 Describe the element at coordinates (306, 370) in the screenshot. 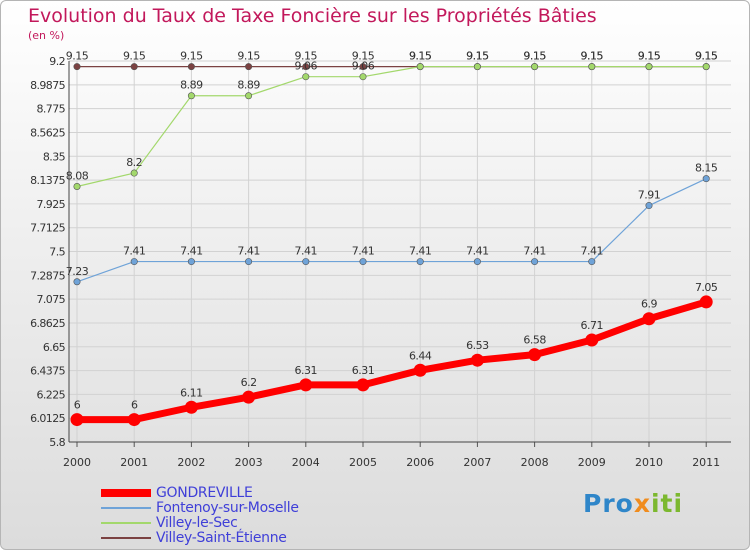

I see `data-label-gondreville: 6.31` at that location.